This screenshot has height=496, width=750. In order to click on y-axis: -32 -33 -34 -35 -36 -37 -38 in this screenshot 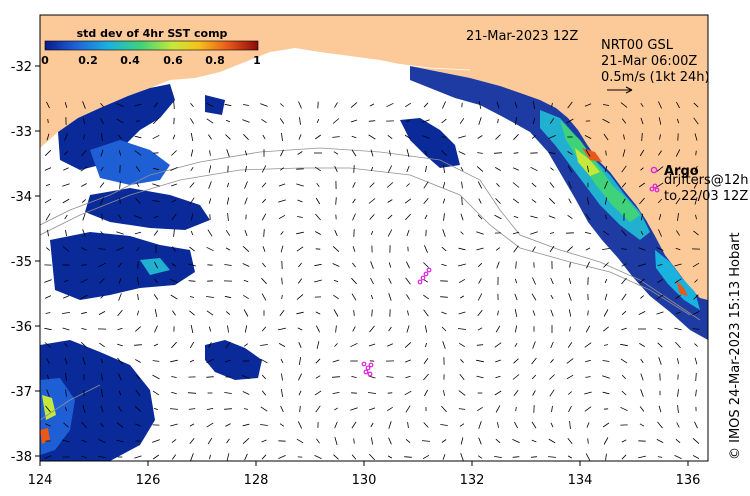, I will do `click(25, 262)`.